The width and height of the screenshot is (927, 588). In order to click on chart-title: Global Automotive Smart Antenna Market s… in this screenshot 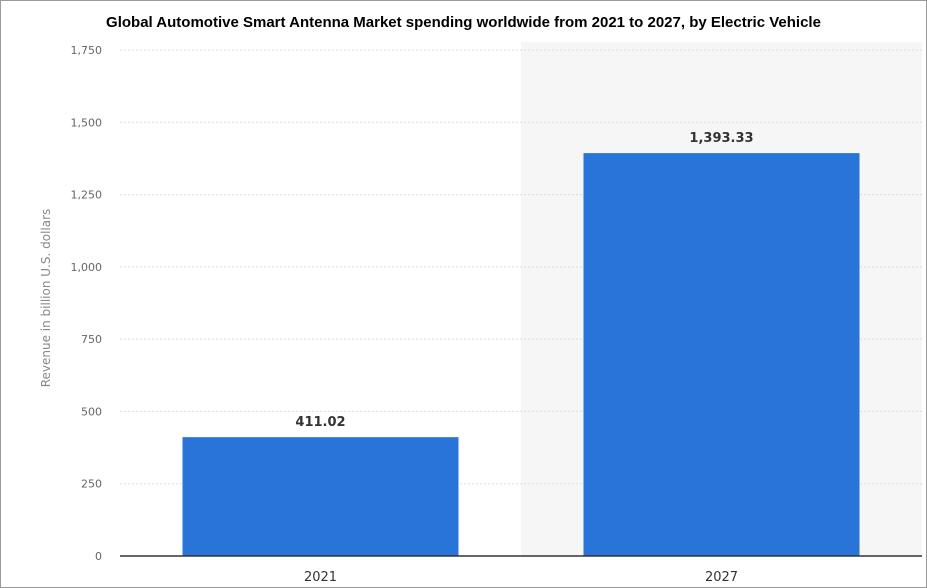, I will do `click(463, 22)`.